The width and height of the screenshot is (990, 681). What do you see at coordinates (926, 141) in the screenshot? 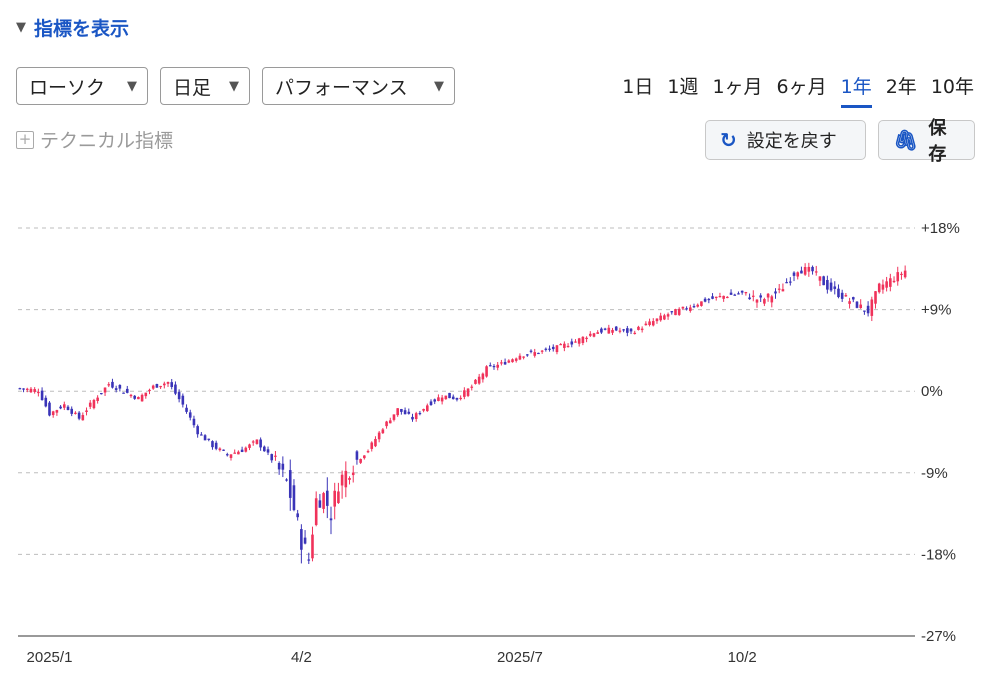
I see `save-button: 🖇 保存` at bounding box center [926, 141].